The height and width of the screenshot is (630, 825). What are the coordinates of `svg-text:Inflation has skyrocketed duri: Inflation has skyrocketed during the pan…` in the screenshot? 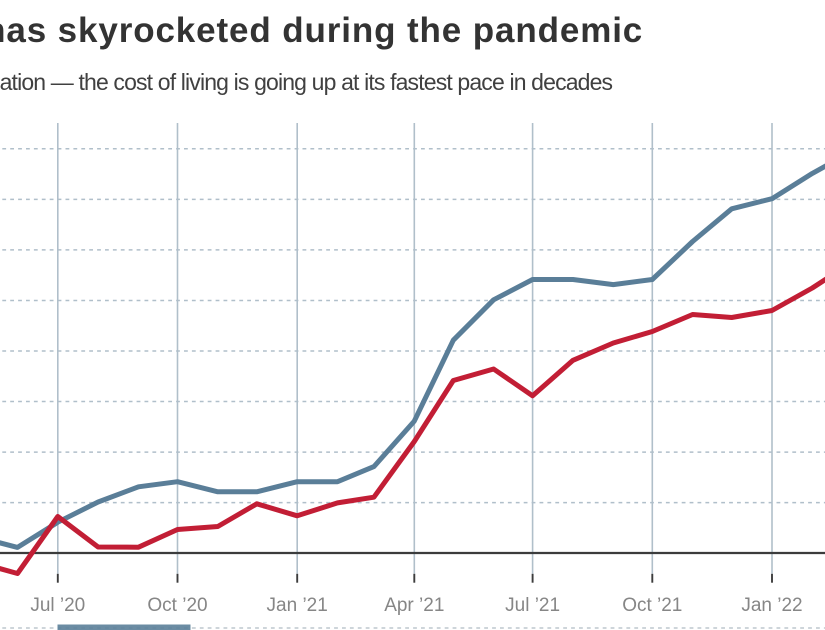 It's located at (321, 30).